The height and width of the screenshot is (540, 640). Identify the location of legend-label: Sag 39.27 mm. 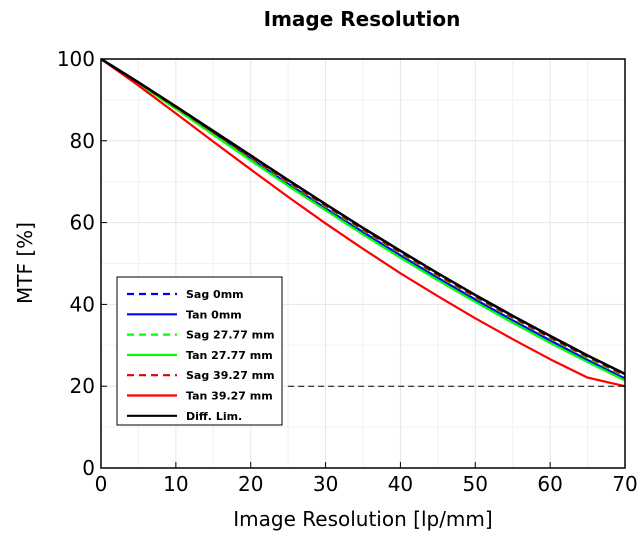
(230, 375).